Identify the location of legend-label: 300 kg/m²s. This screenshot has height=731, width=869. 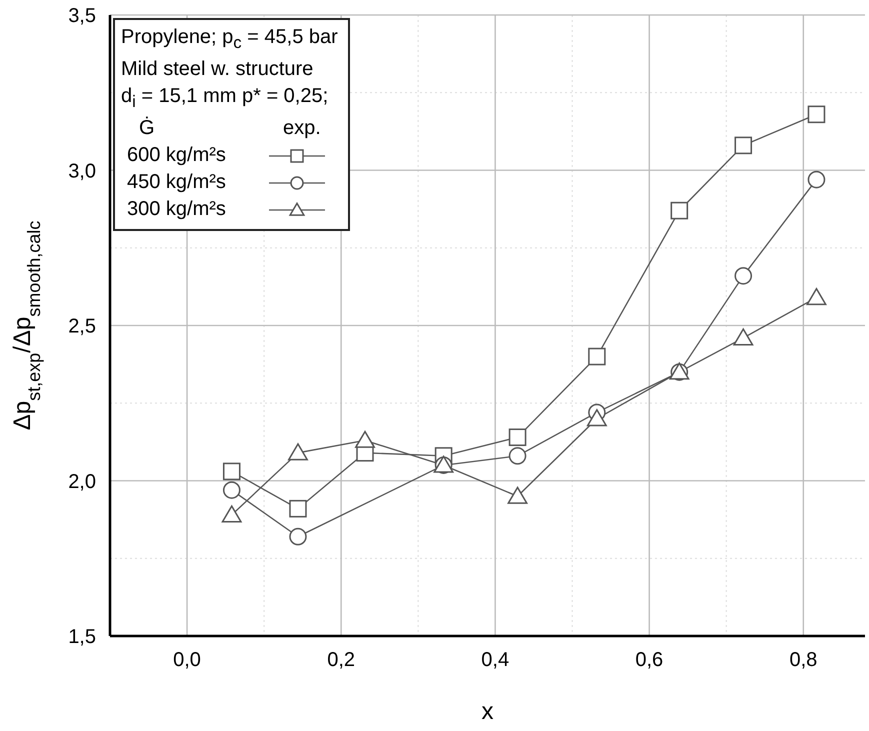
(176, 209).